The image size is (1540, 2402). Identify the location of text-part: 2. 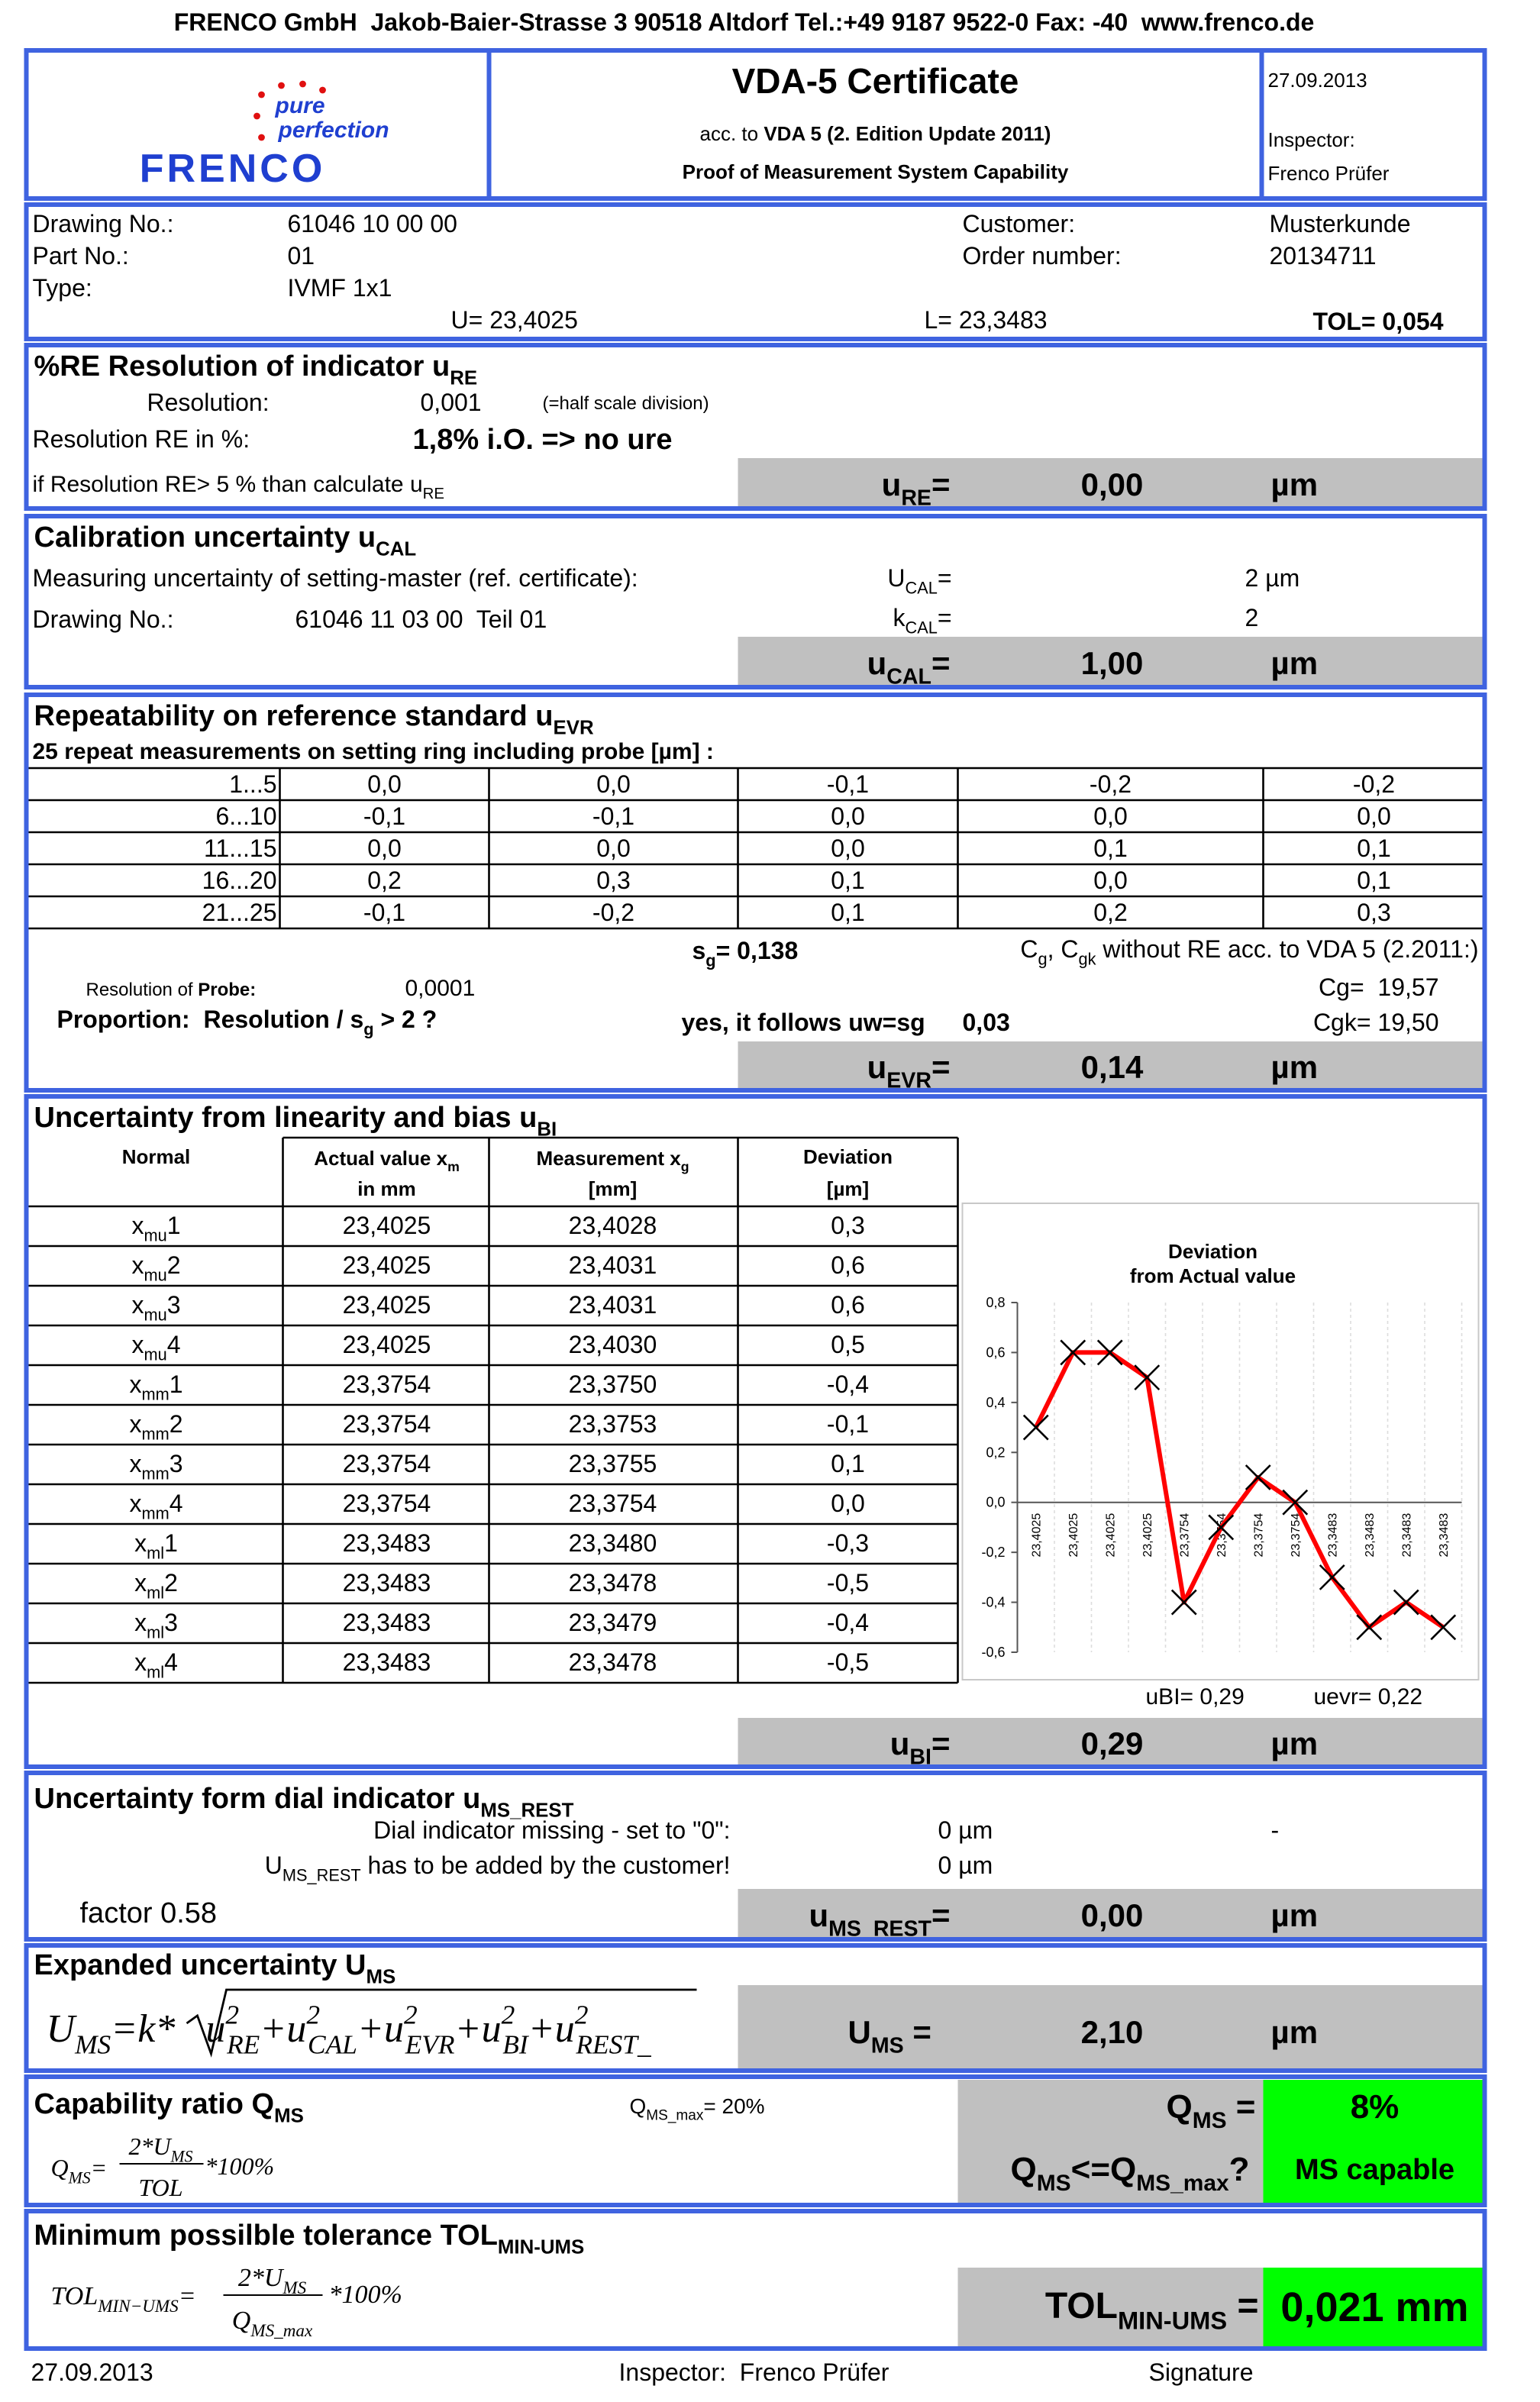
(1252, 617).